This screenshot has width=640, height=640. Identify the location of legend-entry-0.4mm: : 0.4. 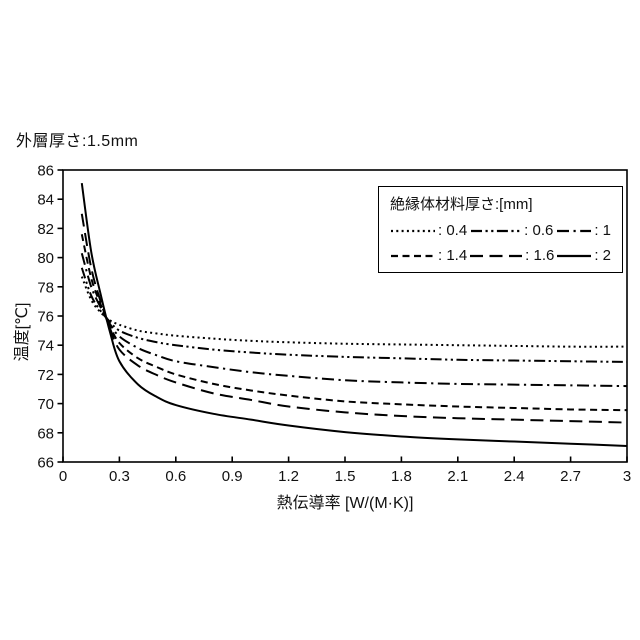
(428, 230).